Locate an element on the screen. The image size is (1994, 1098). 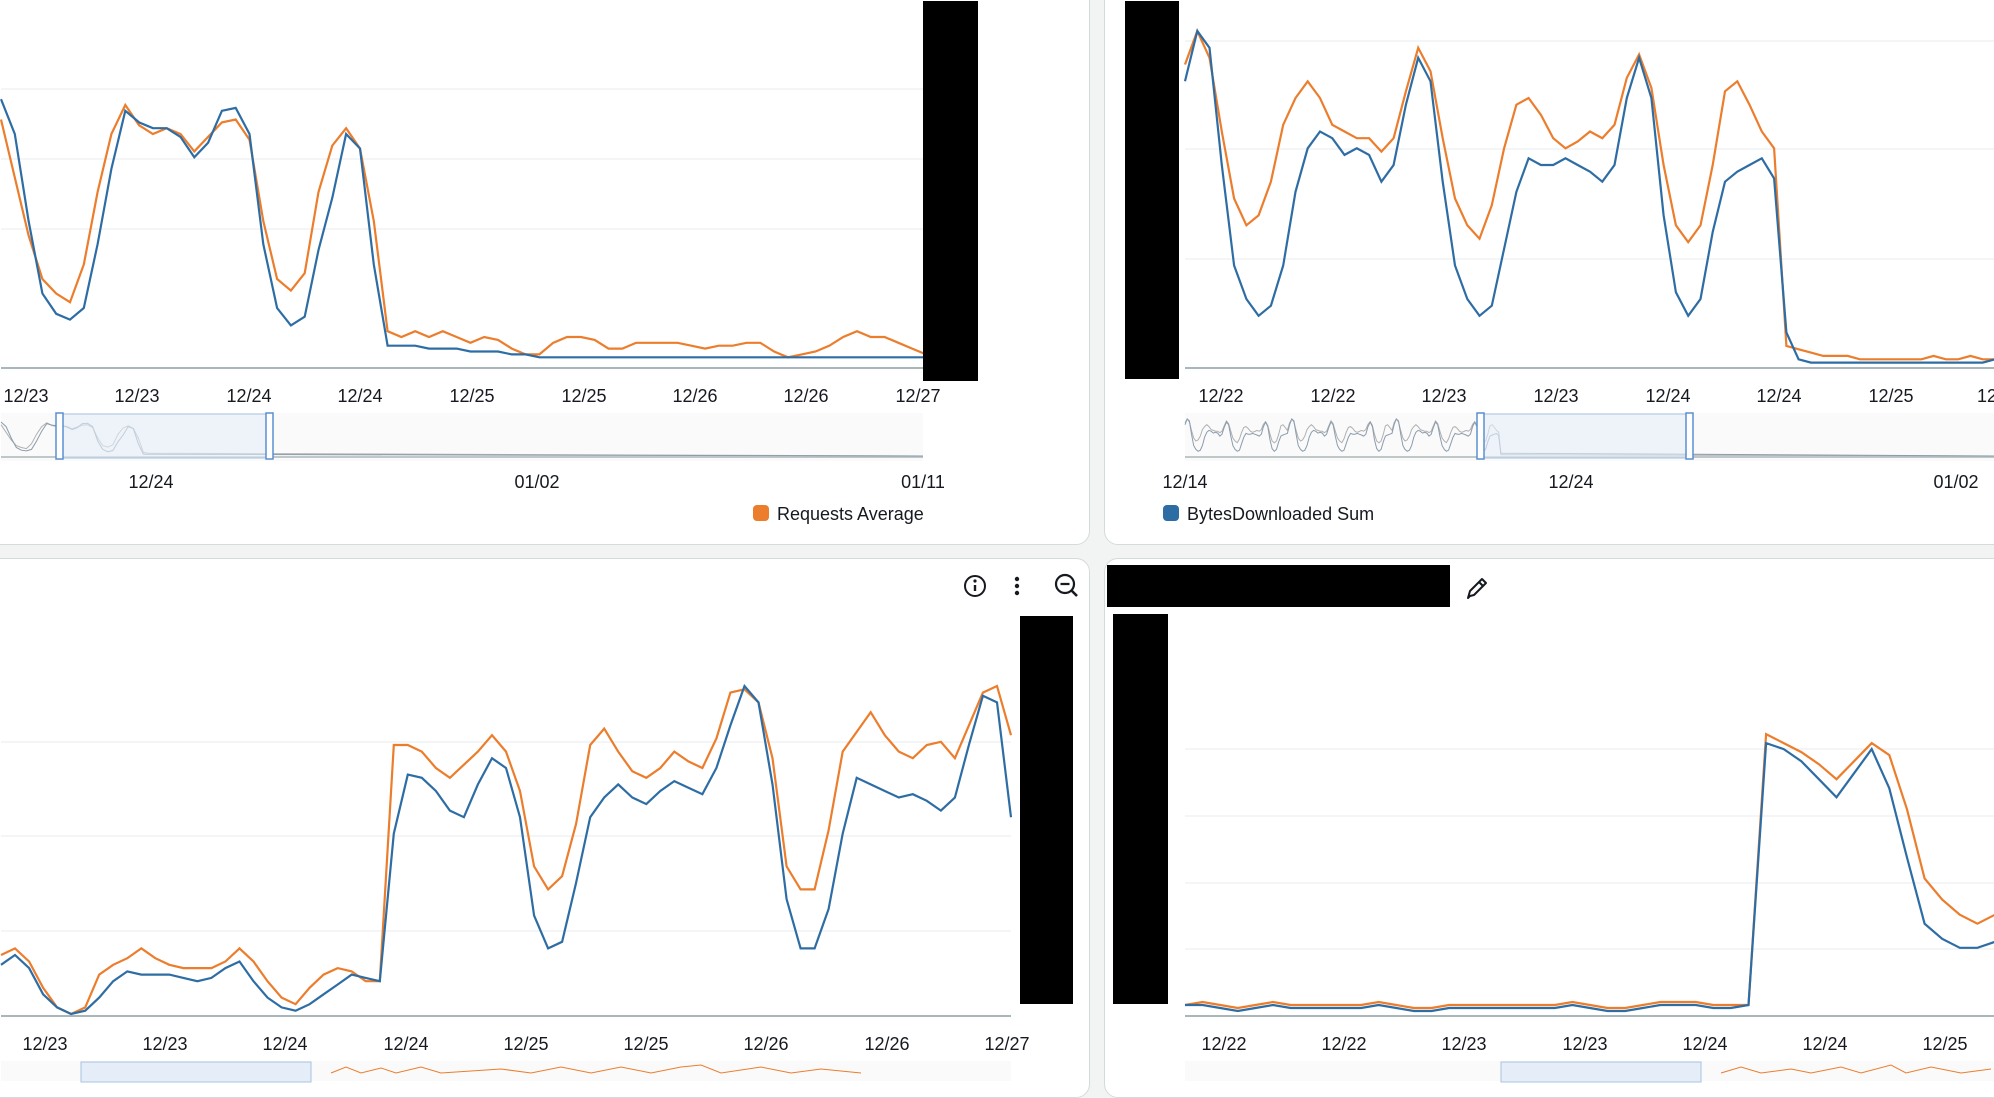
navigator-line-blue is located at coordinates (1589, 437).